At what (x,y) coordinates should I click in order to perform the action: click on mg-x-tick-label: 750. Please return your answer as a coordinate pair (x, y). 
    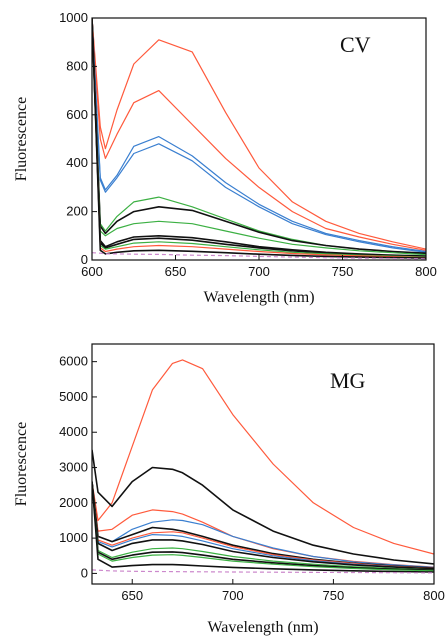
    Looking at the image, I should click on (334, 595).